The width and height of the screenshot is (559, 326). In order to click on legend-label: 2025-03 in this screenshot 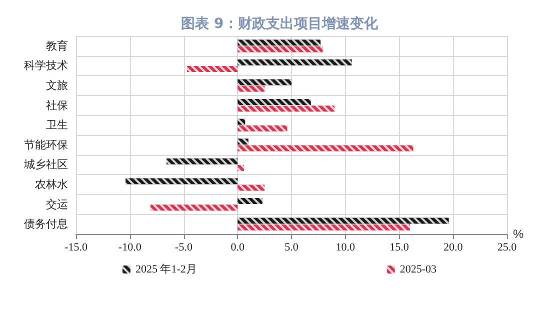, I will do `click(419, 270)`.